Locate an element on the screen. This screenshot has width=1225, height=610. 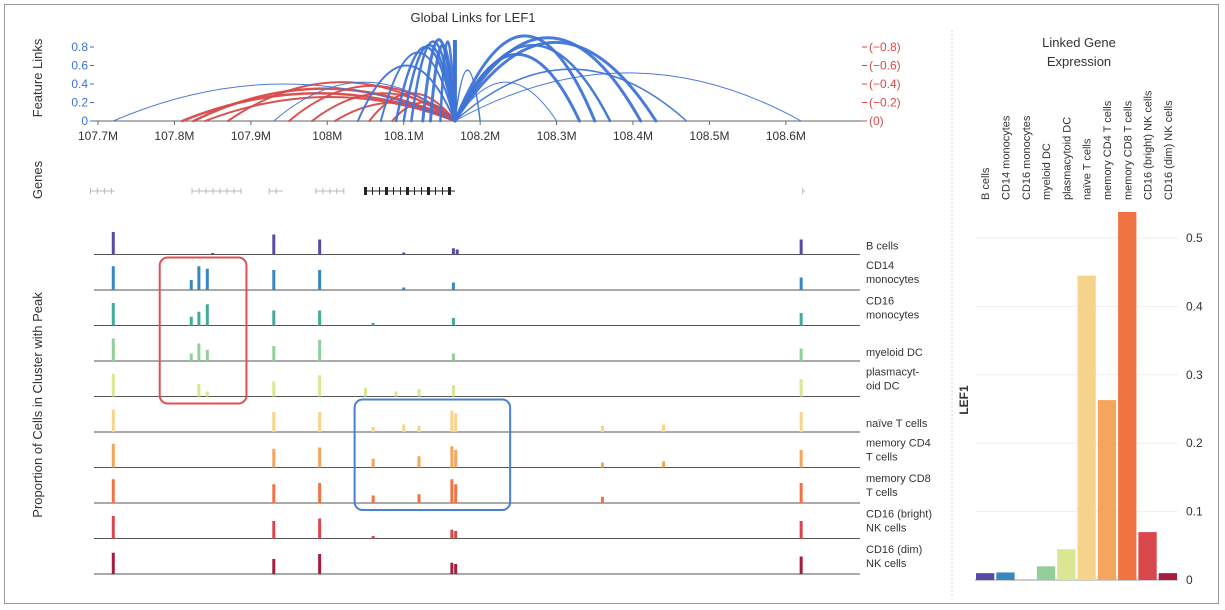
left-tick-label: 0 is located at coordinates (84, 121).